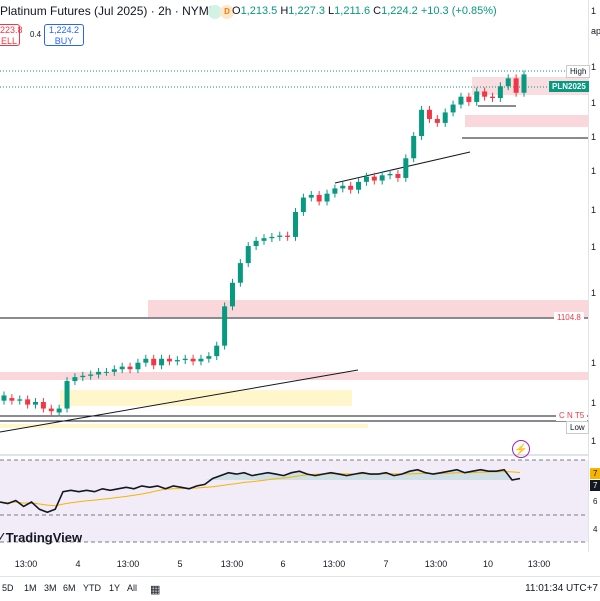  What do you see at coordinates (578, 71) in the screenshot?
I see `high-tag: High` at bounding box center [578, 71].